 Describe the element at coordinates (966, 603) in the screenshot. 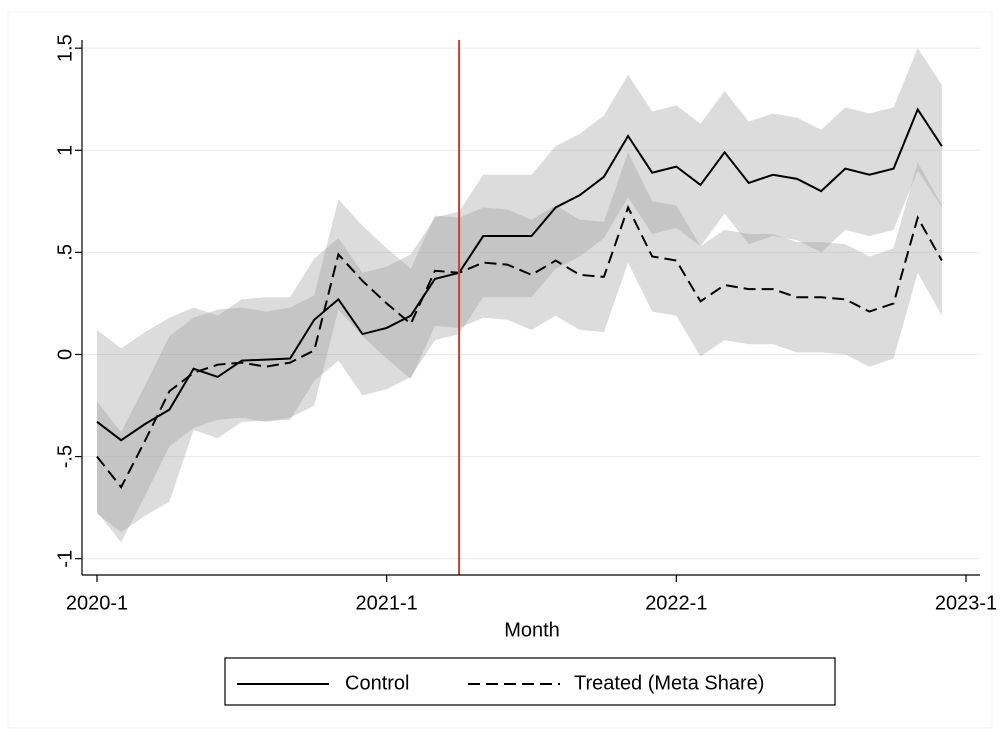

I see `x-tick-label: 2023-1` at that location.